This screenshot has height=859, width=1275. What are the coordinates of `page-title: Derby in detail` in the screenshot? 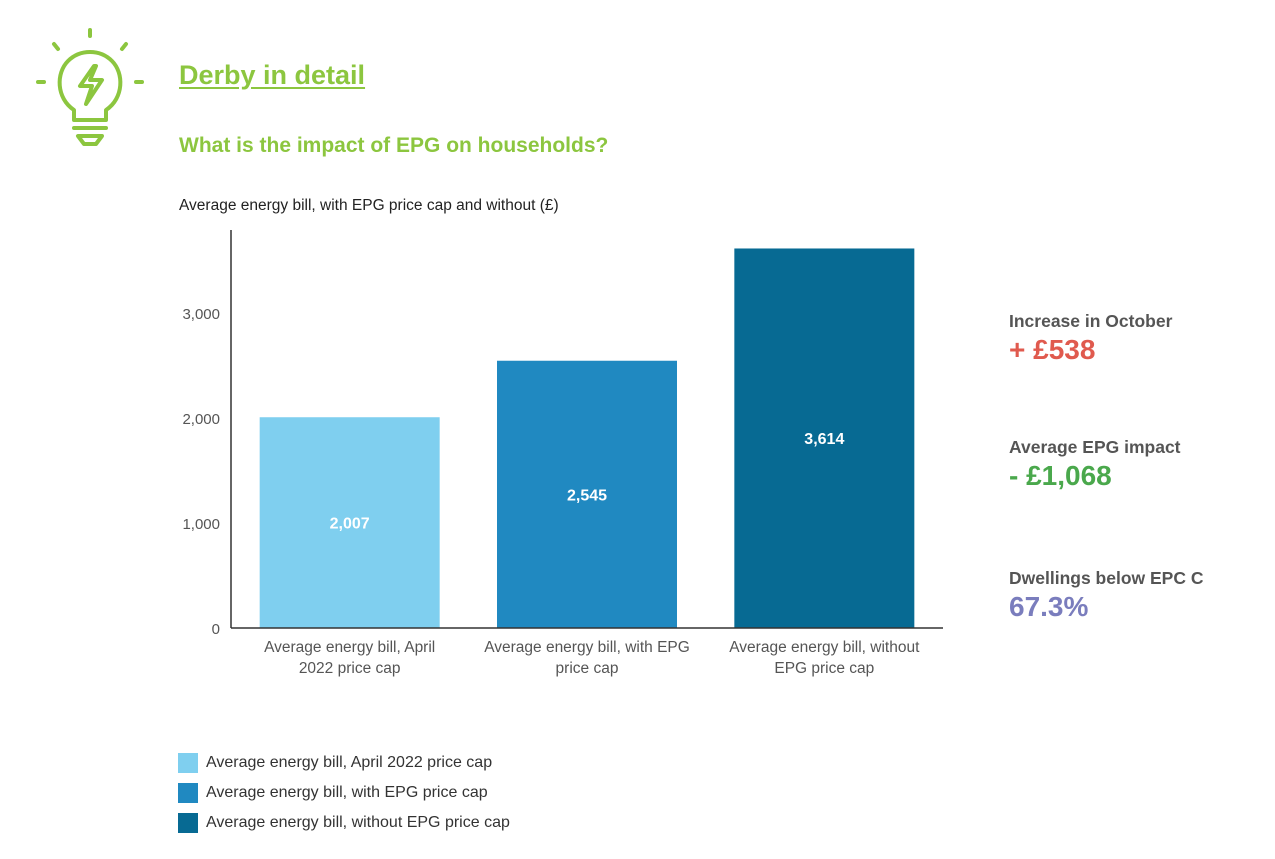 It's located at (272, 75).